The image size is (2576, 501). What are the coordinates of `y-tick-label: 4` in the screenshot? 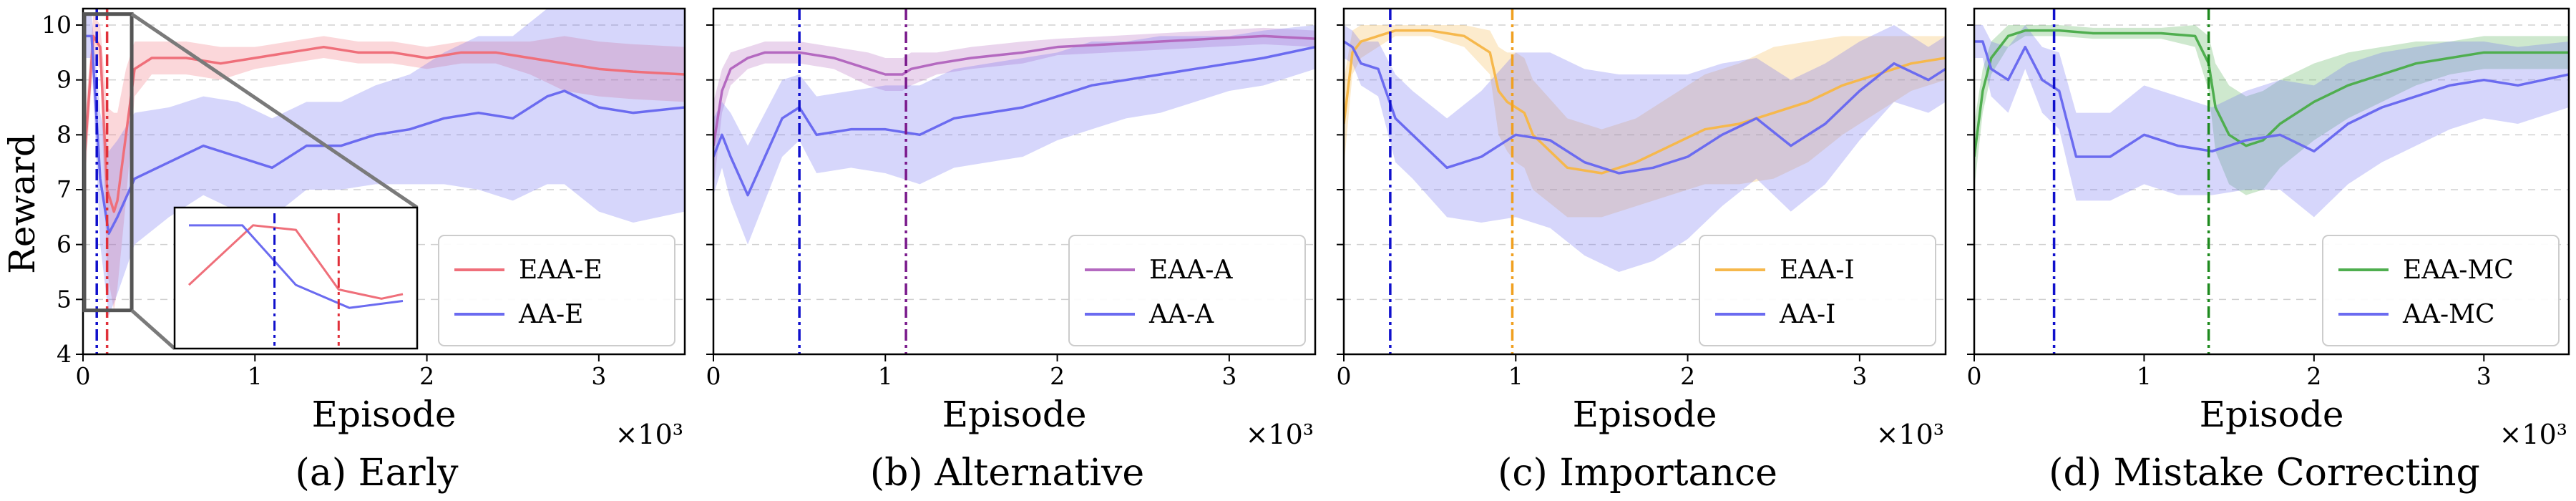 It's located at (64, 354).